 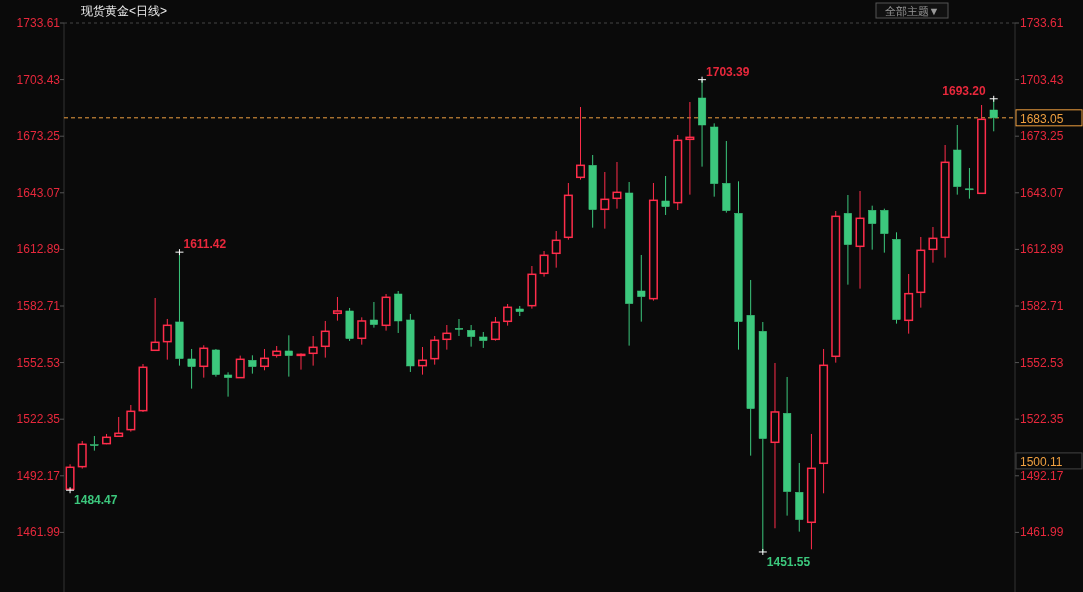 What do you see at coordinates (1042, 305) in the screenshot?
I see `y2-tick-label: 1582.71` at bounding box center [1042, 305].